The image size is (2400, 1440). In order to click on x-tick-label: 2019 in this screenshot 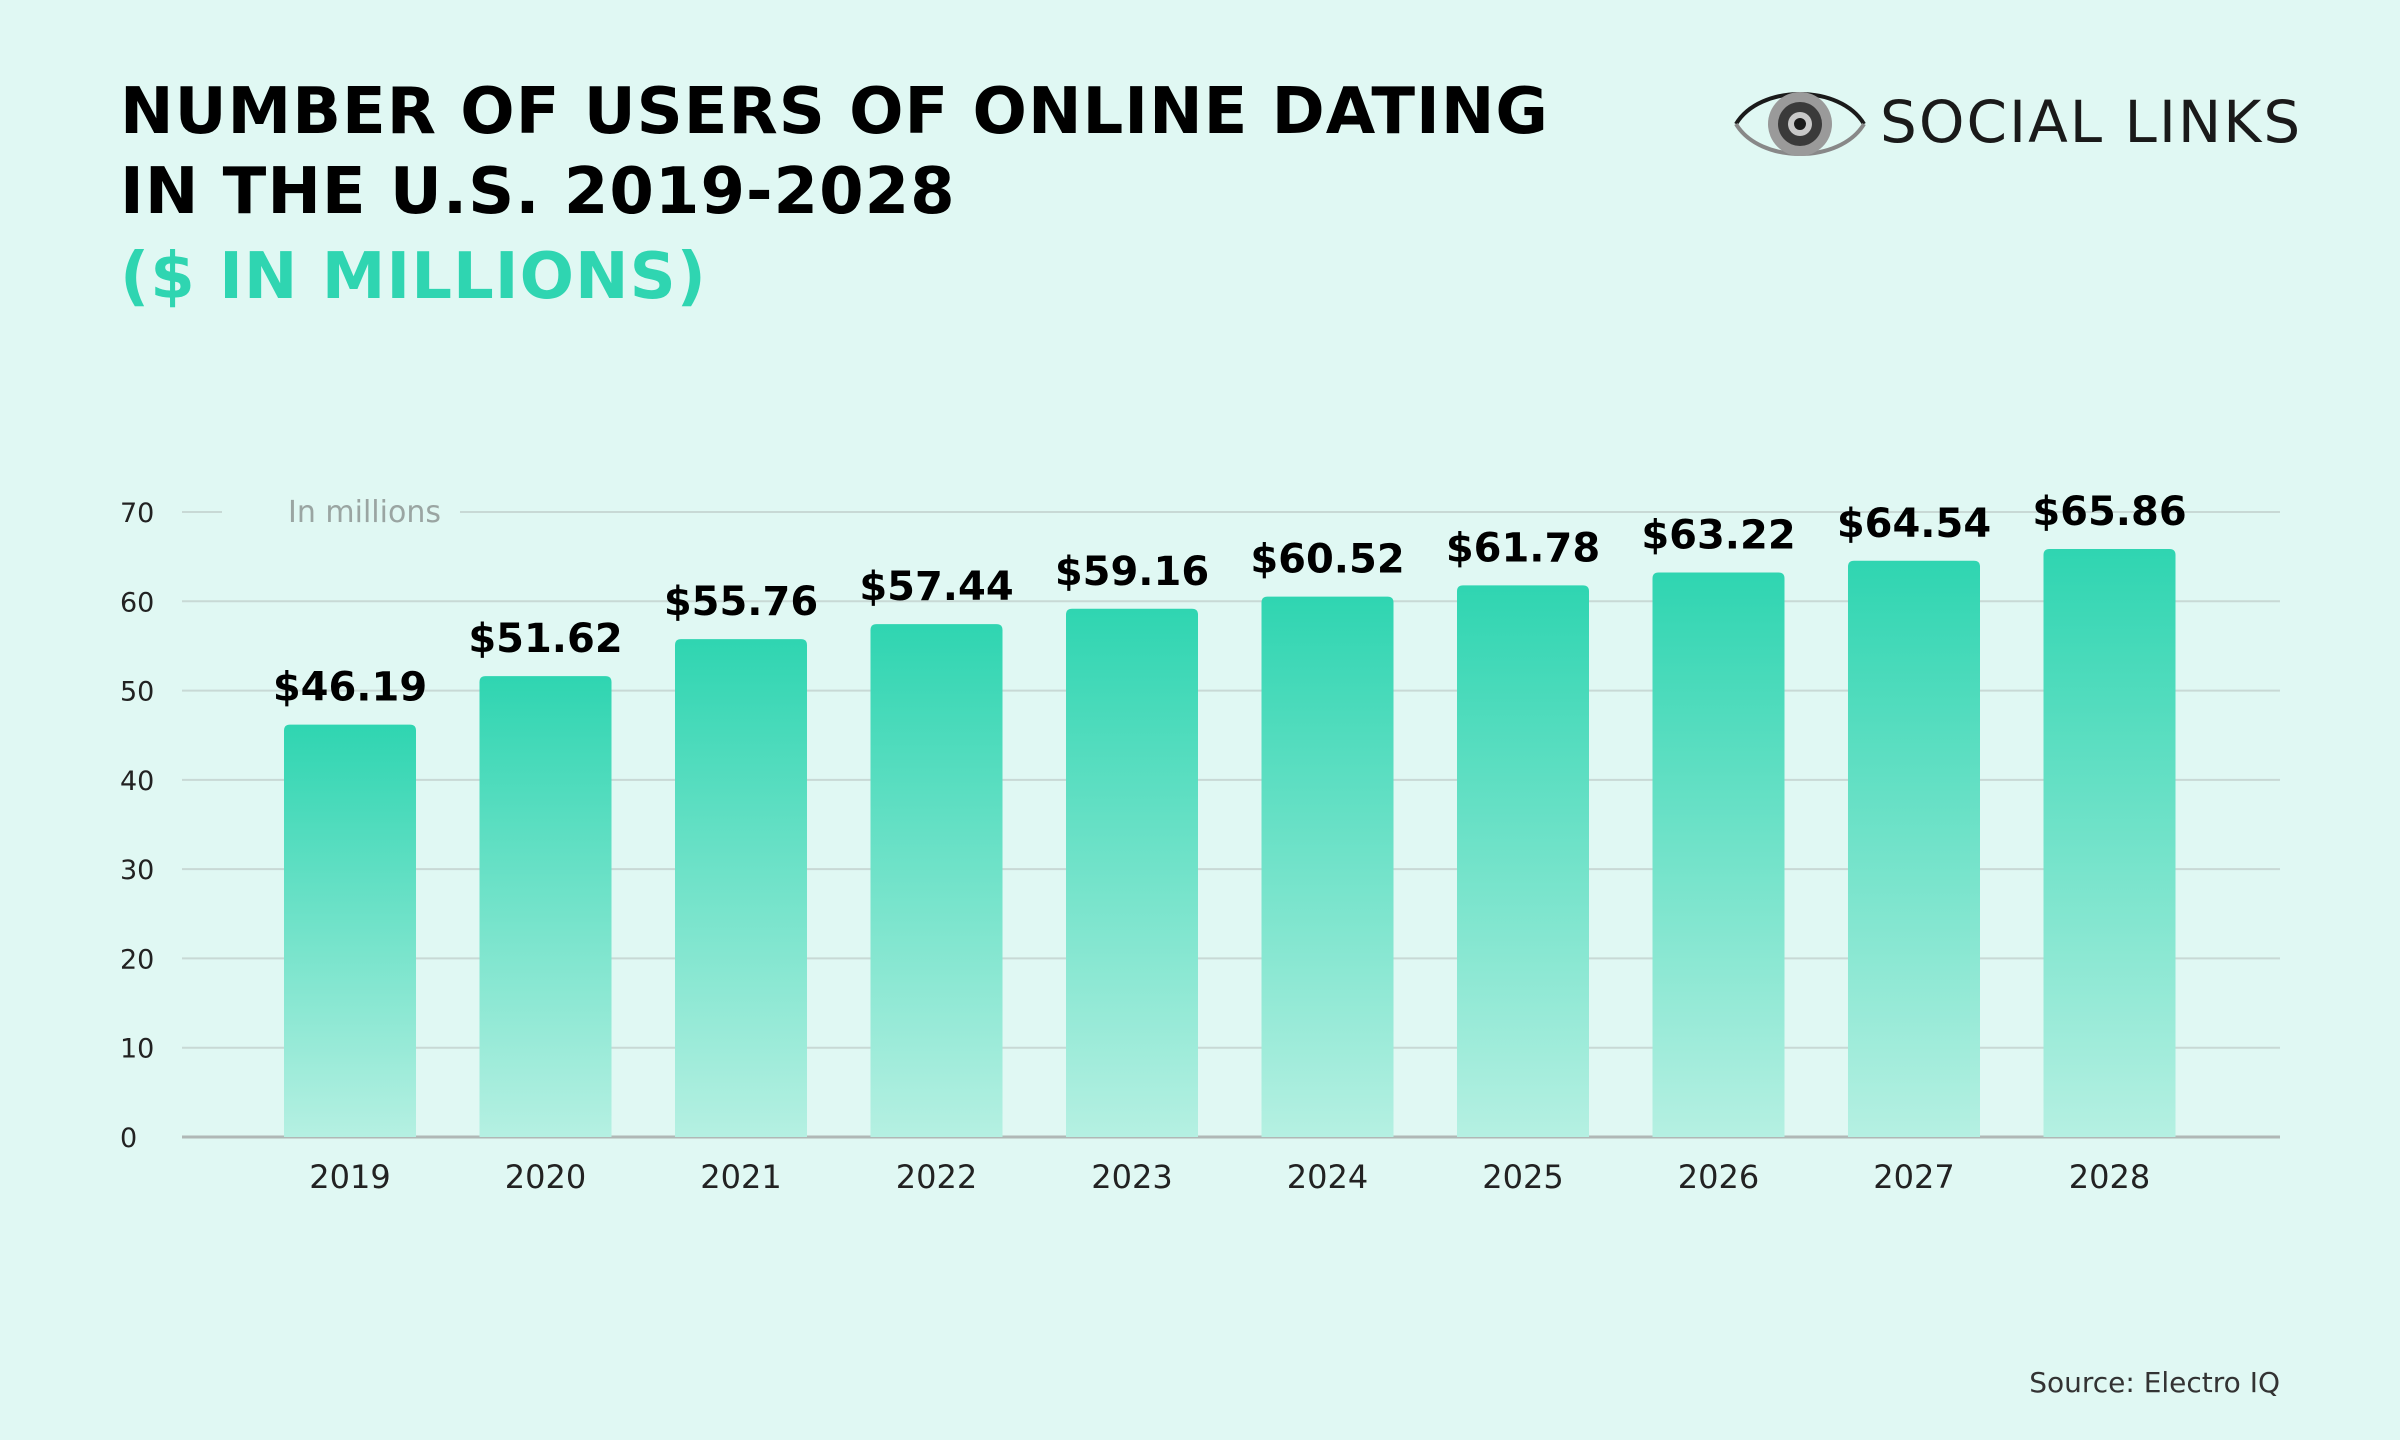, I will do `click(349, 1177)`.